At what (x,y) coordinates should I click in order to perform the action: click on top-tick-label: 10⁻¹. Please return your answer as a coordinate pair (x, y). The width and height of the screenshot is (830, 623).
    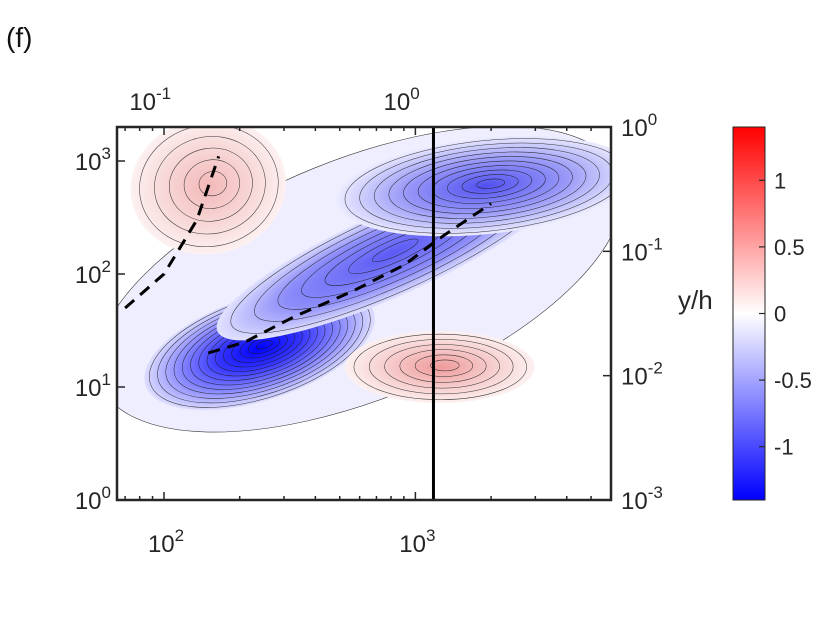
    Looking at the image, I should click on (150, 100).